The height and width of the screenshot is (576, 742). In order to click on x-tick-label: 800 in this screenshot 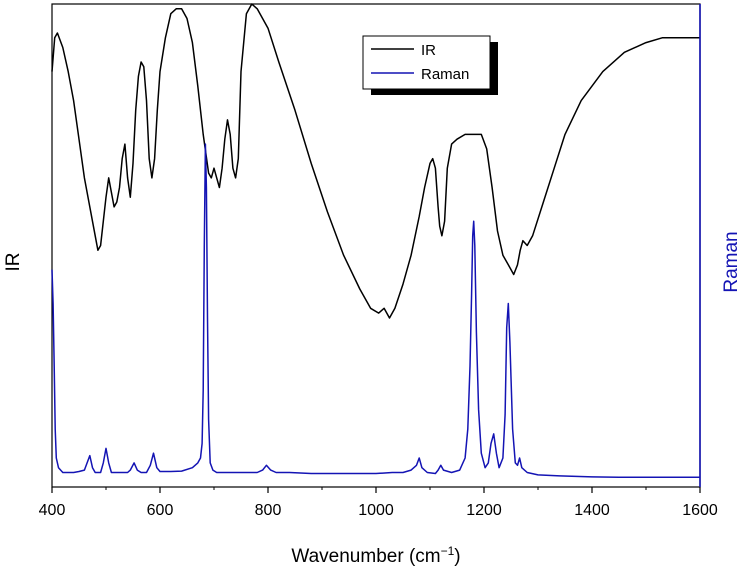, I will do `click(268, 510)`.